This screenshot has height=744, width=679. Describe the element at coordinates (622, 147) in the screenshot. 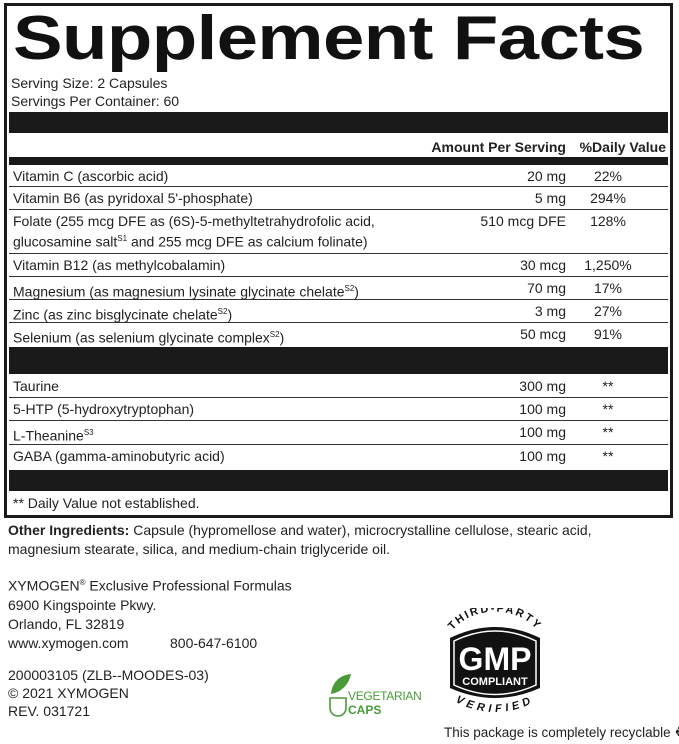

I see `dv-header: %Daily Value` at that location.